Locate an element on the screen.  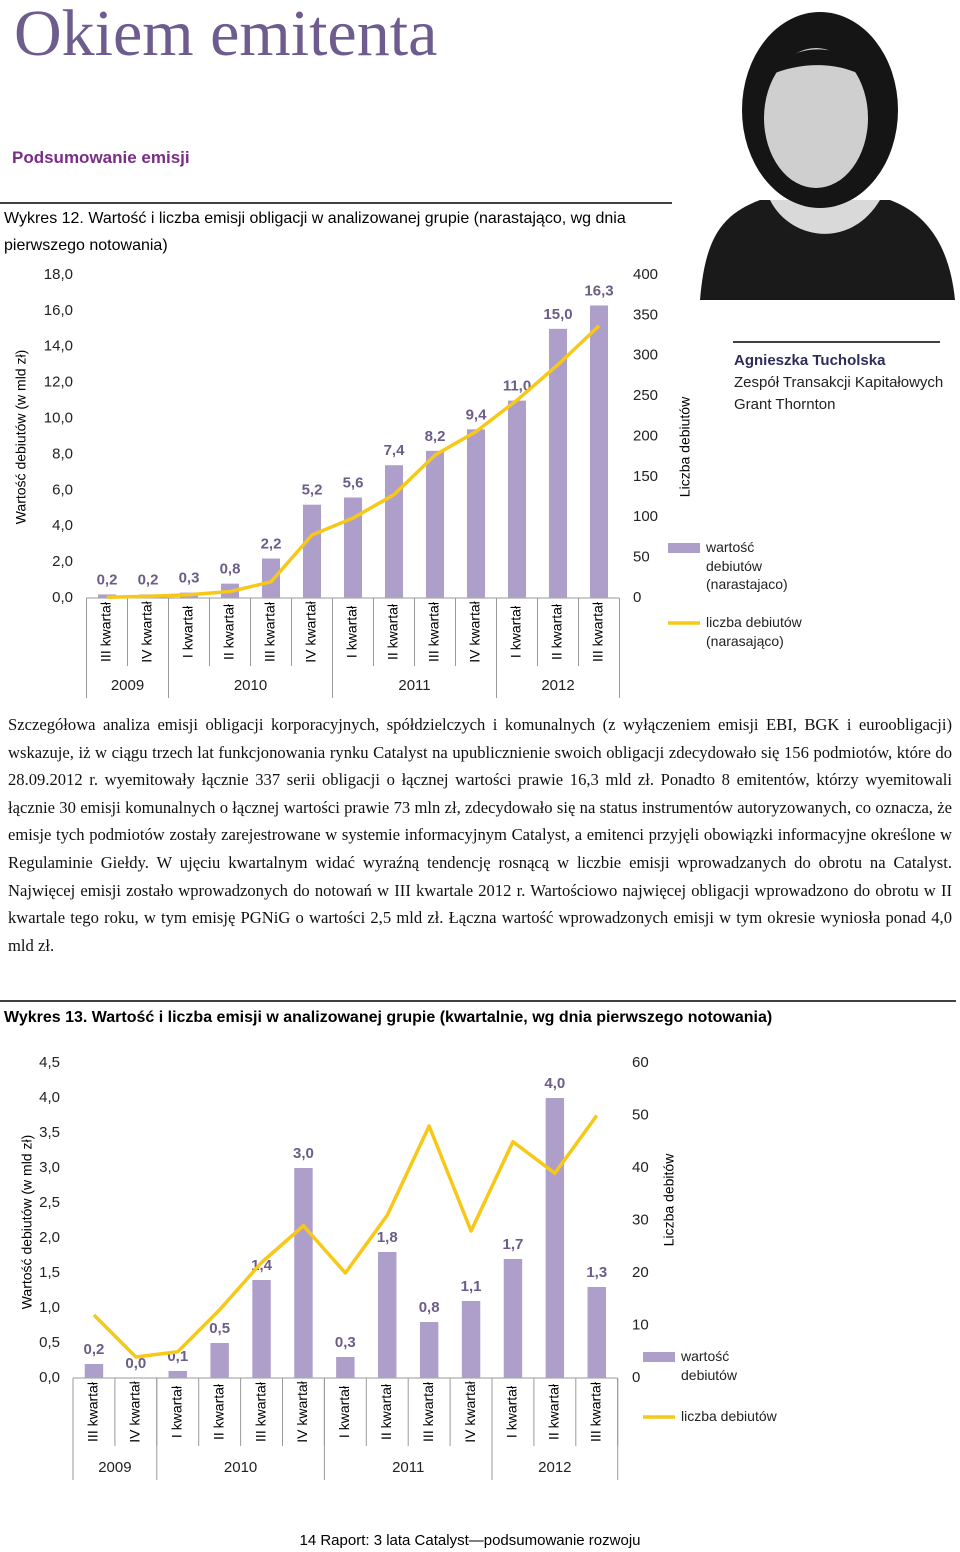
y-tick-label: 4,5 is located at coordinates (49, 1062).